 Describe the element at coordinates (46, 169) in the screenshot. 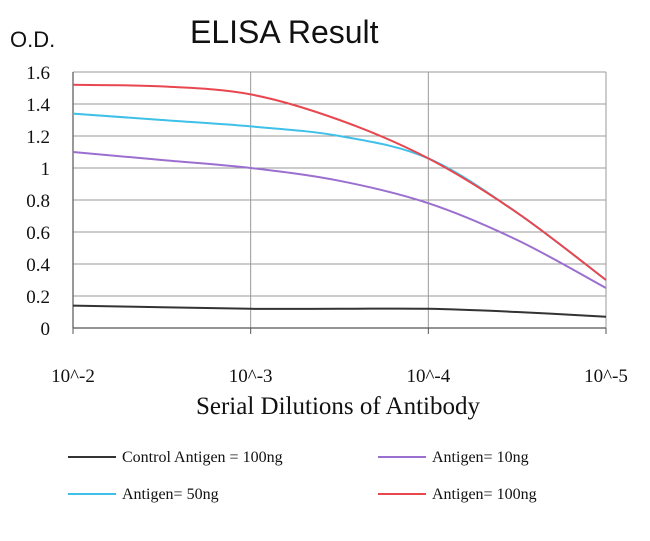

I see `y-tick-label: 1` at that location.